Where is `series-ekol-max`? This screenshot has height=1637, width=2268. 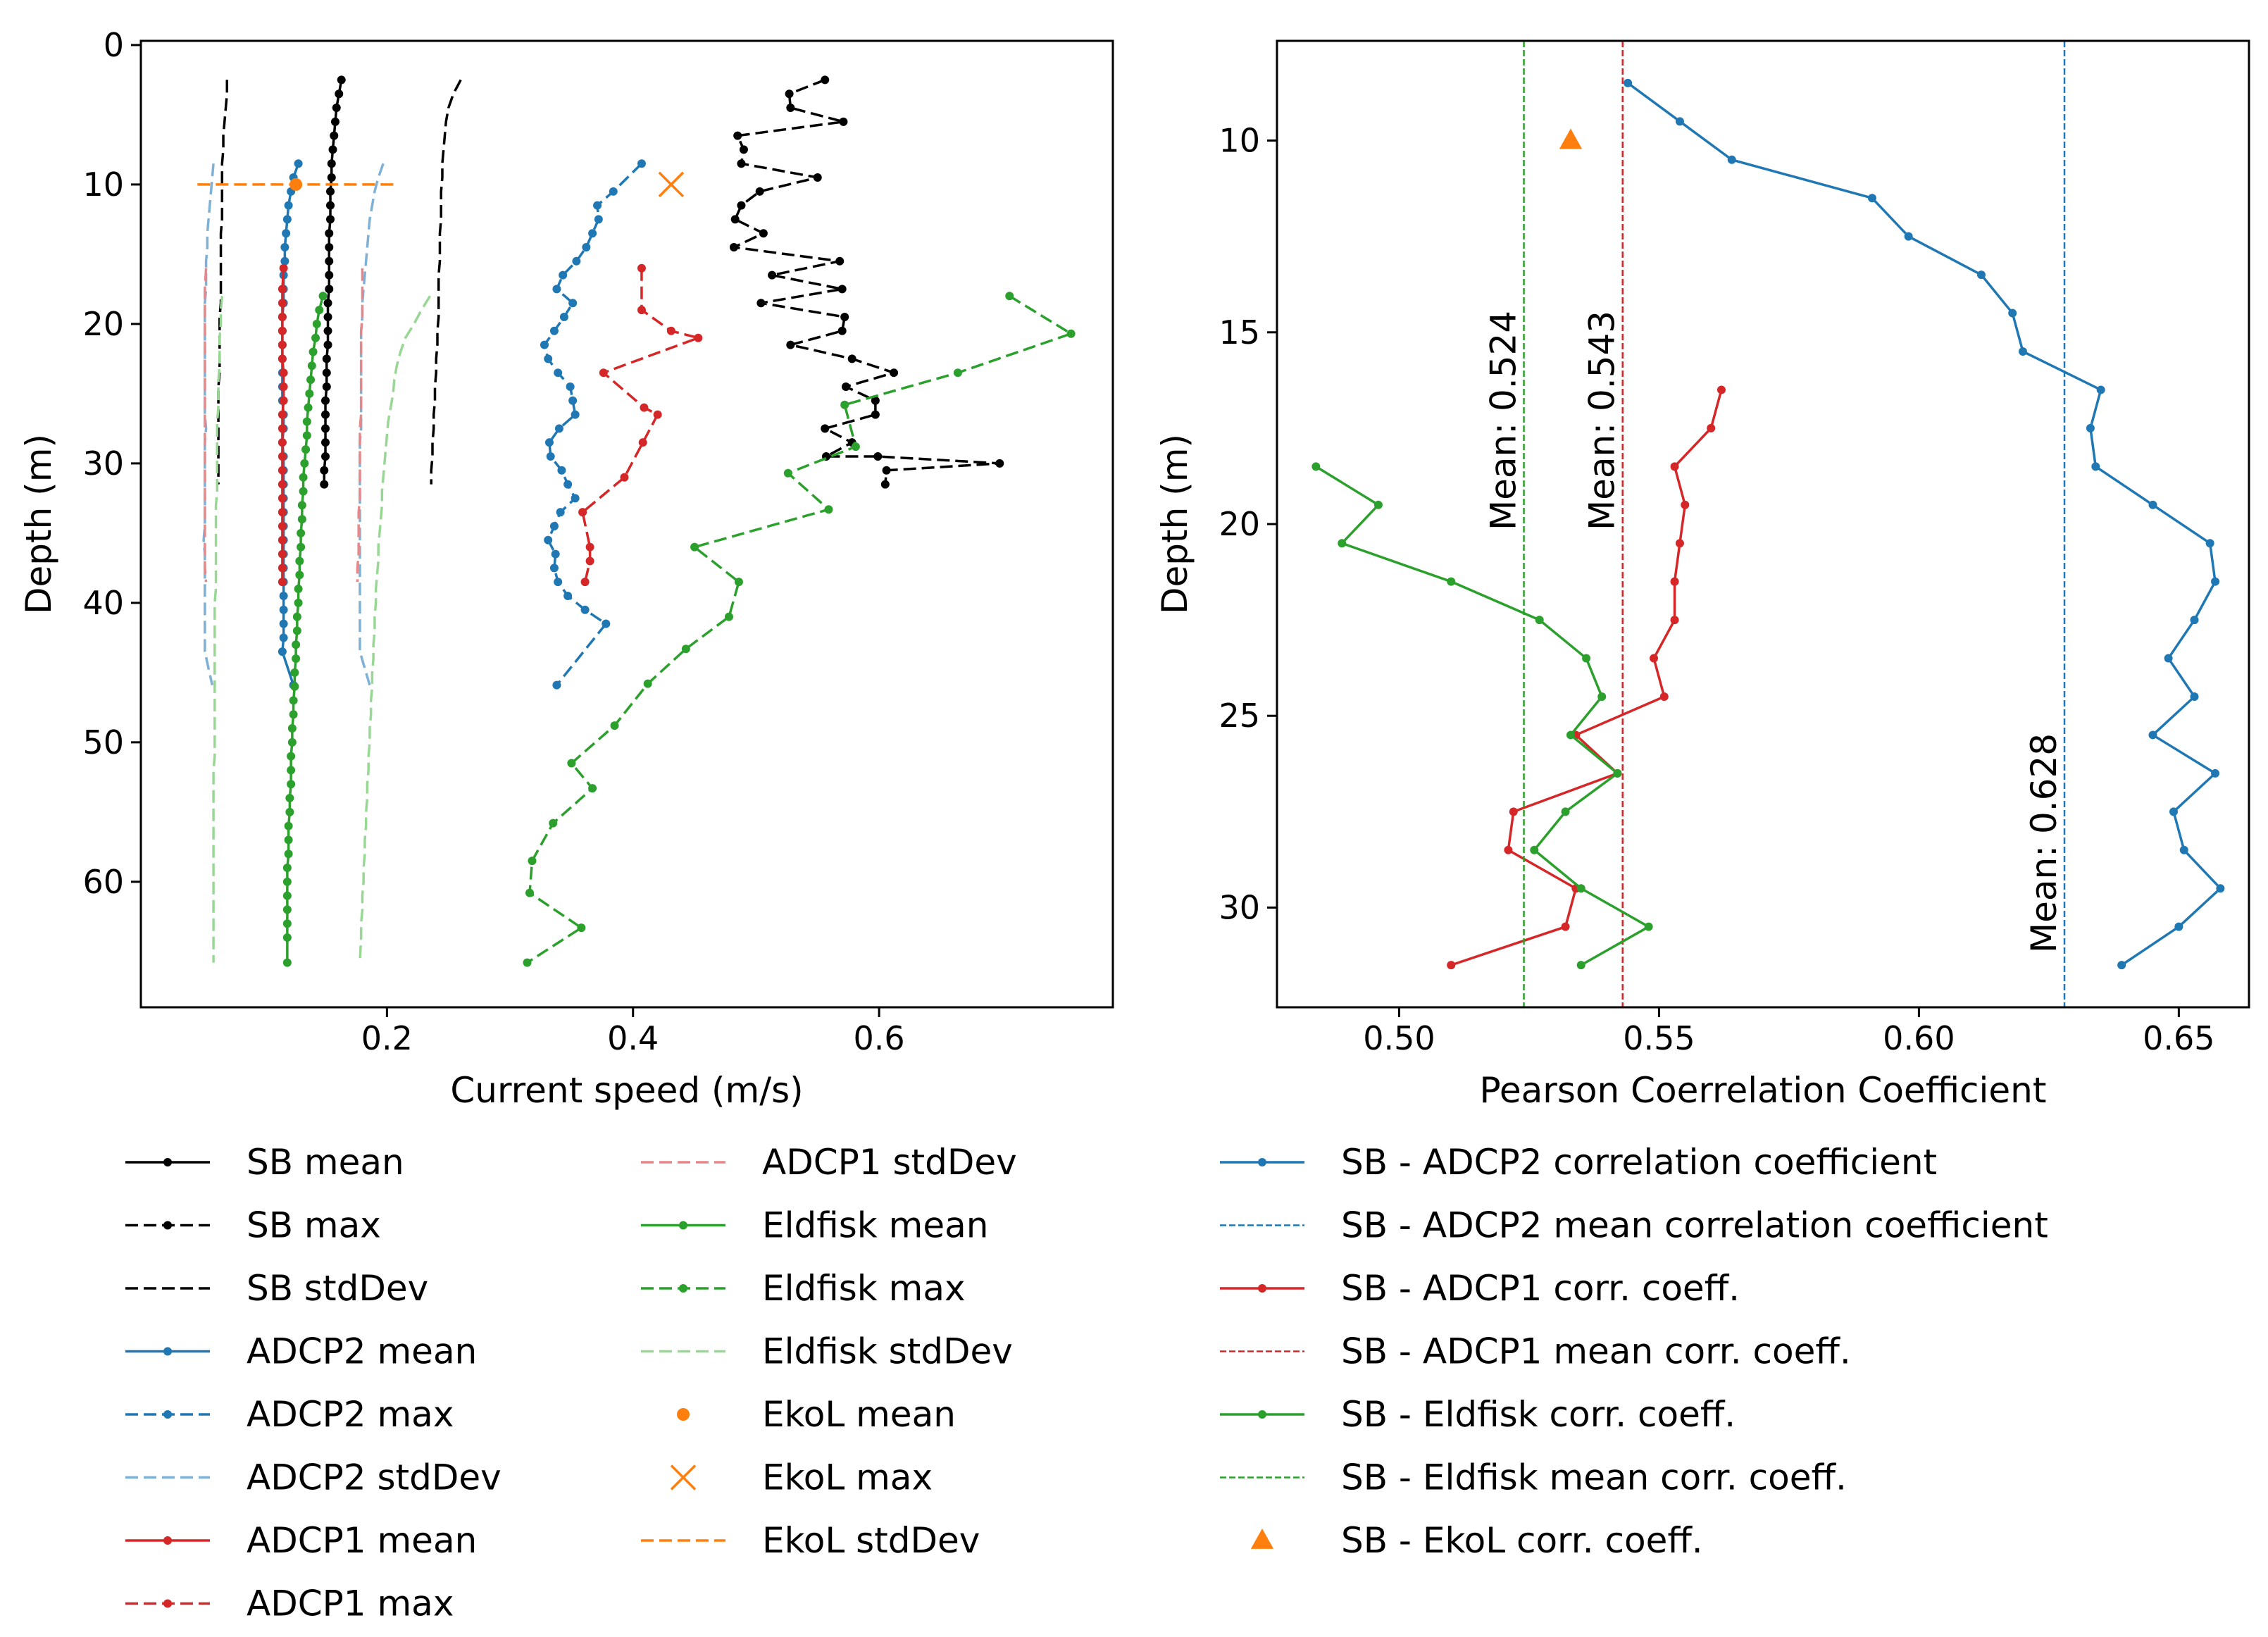 series-ekol-max is located at coordinates (671, 184).